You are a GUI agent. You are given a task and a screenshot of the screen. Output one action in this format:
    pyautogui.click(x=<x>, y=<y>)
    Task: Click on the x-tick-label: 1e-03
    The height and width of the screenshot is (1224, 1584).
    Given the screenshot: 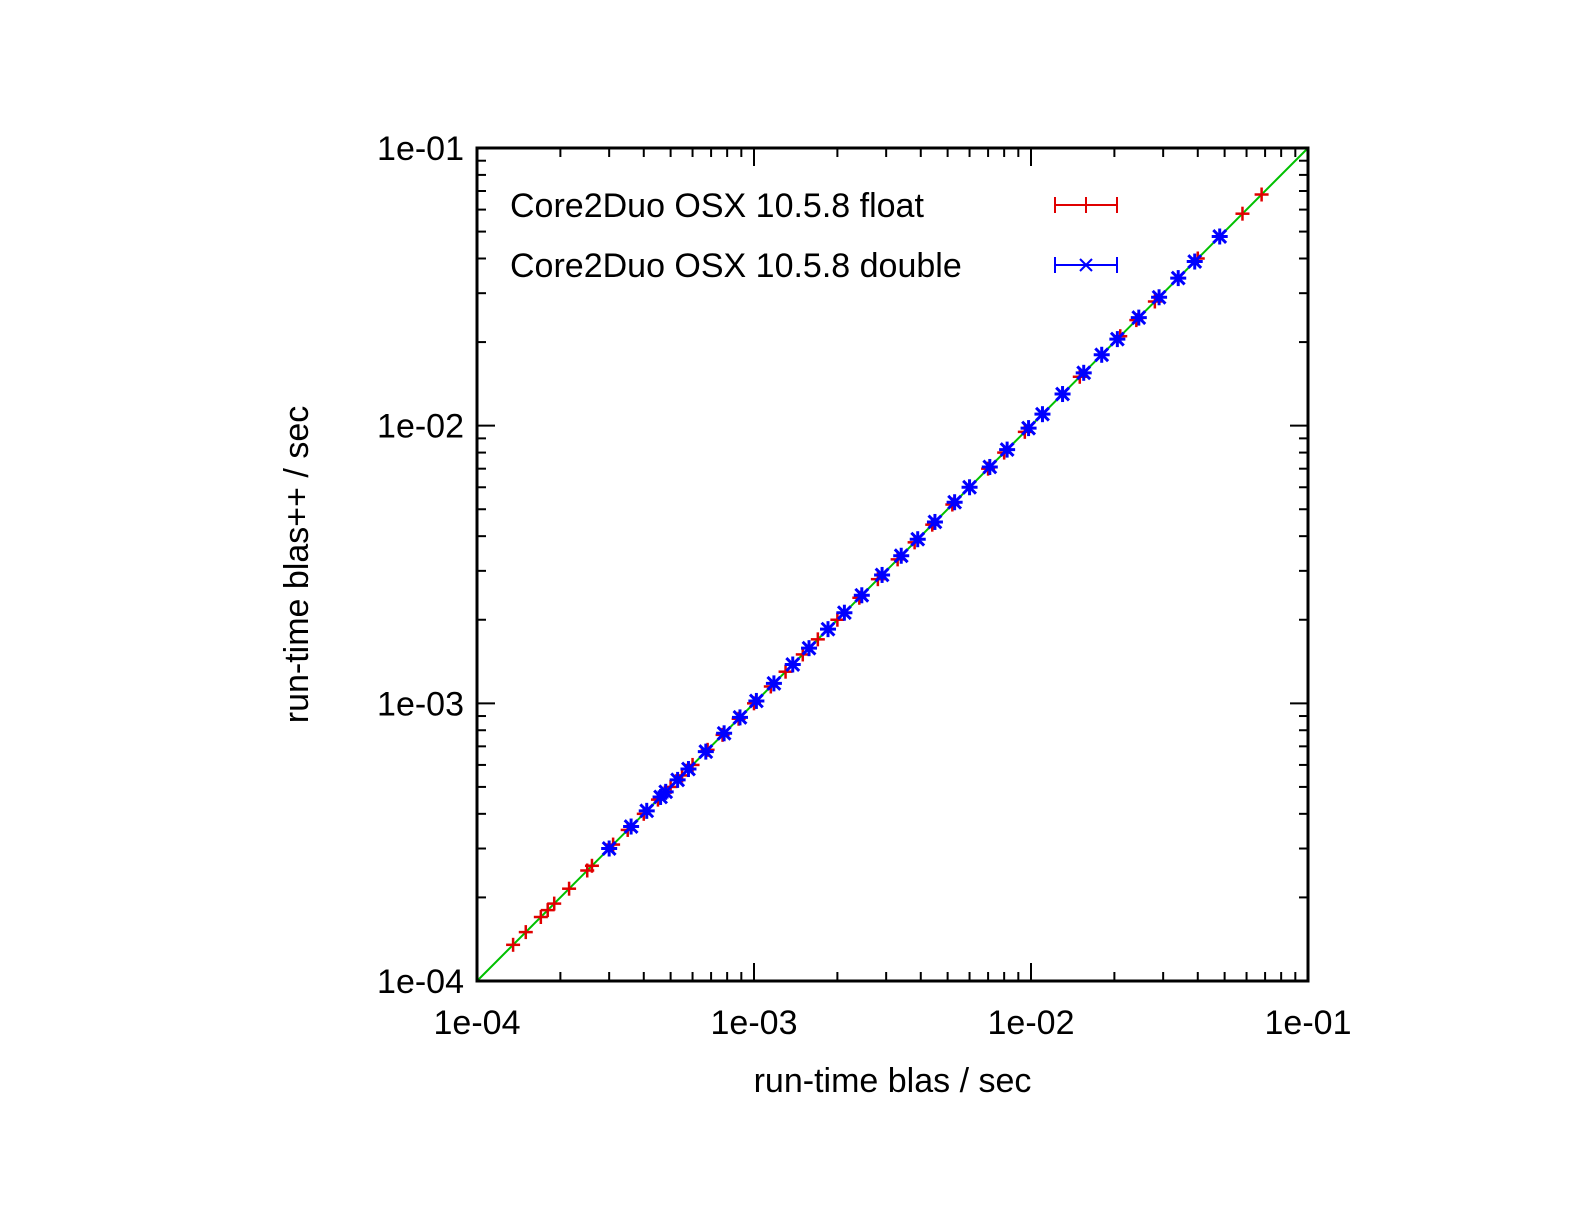 What is the action you would take?
    pyautogui.click(x=754, y=1023)
    